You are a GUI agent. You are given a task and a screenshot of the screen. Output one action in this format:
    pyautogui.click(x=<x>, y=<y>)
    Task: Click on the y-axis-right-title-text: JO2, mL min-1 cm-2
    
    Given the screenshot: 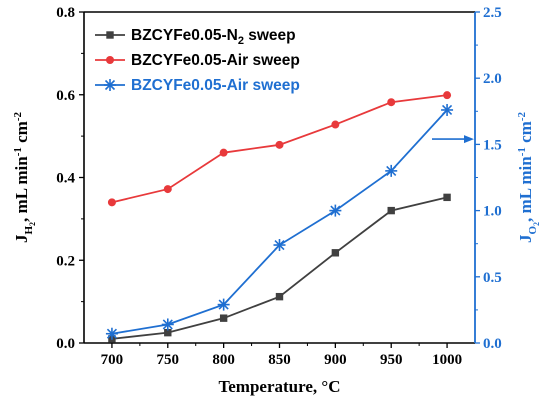 What is the action you would take?
    pyautogui.click(x=528, y=177)
    